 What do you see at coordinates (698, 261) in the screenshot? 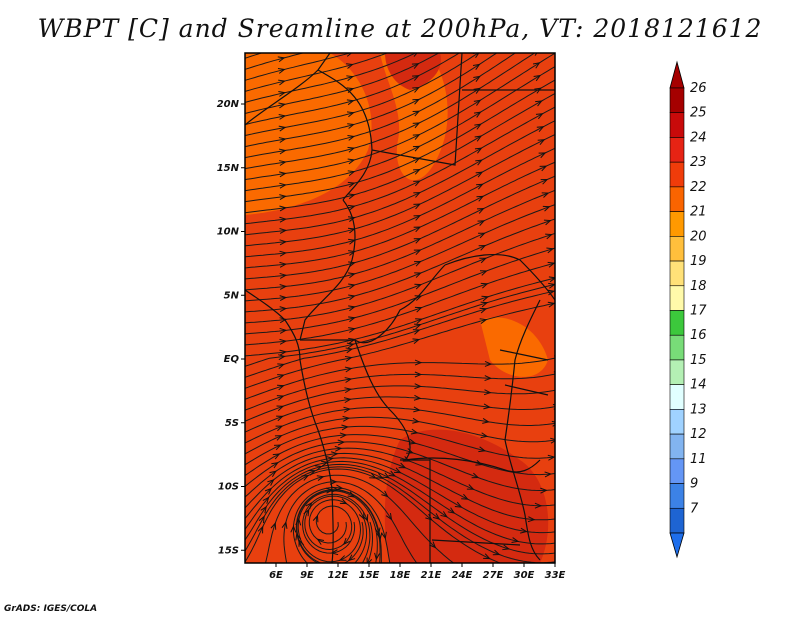
I see `colorbar-label: 19` at bounding box center [698, 261].